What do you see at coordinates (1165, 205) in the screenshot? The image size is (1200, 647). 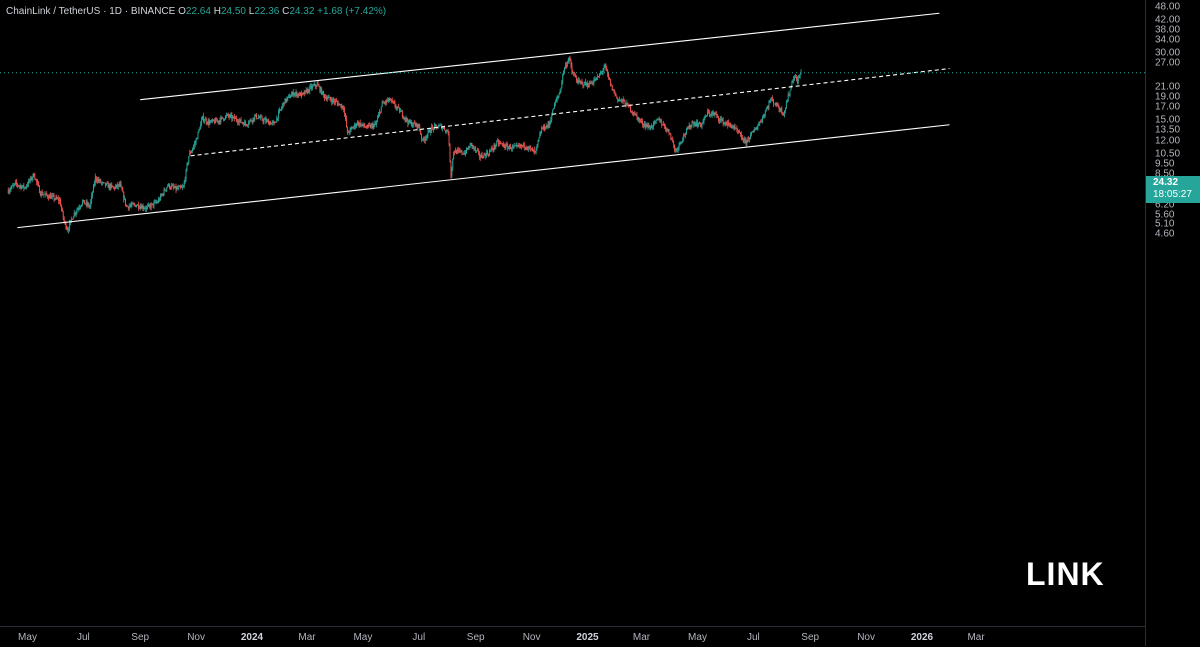 I see `price-axis-tick: 6.20` at bounding box center [1165, 205].